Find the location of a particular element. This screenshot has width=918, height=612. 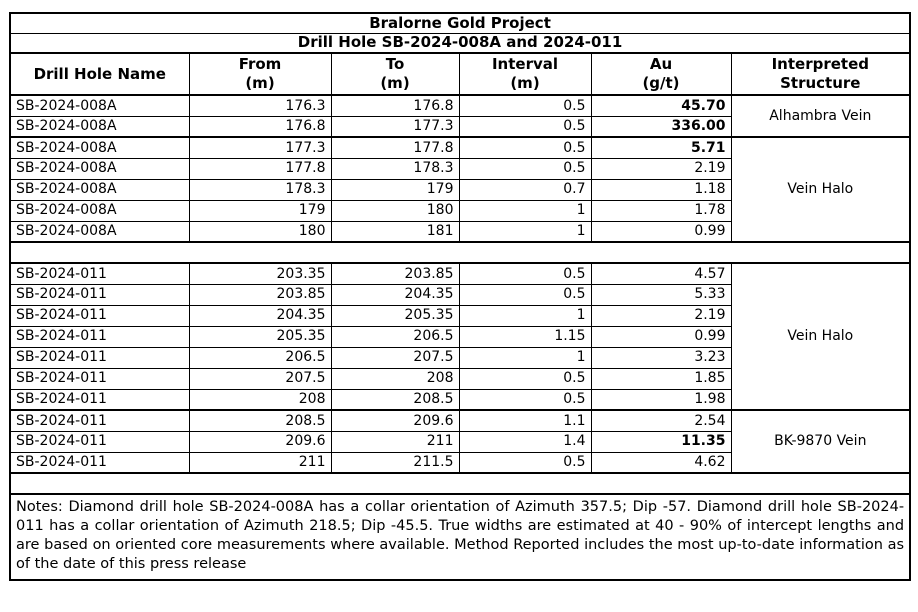

cell-au: 5.71 is located at coordinates (661, 147).